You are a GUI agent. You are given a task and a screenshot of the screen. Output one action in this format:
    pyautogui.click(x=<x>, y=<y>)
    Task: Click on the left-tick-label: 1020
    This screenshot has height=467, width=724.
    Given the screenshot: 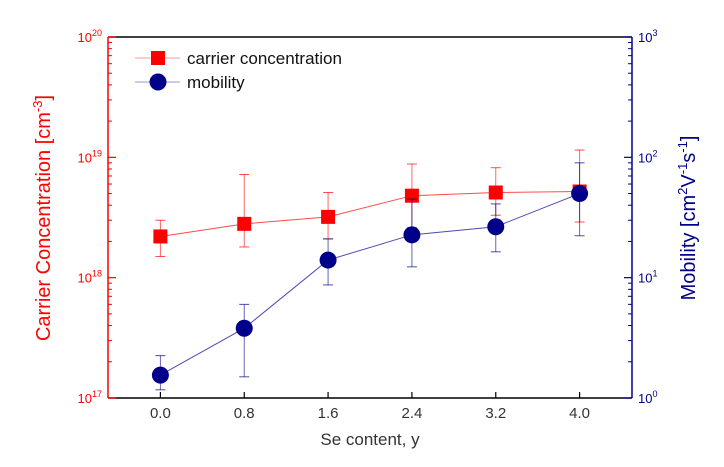 What is the action you would take?
    pyautogui.click(x=90, y=36)
    